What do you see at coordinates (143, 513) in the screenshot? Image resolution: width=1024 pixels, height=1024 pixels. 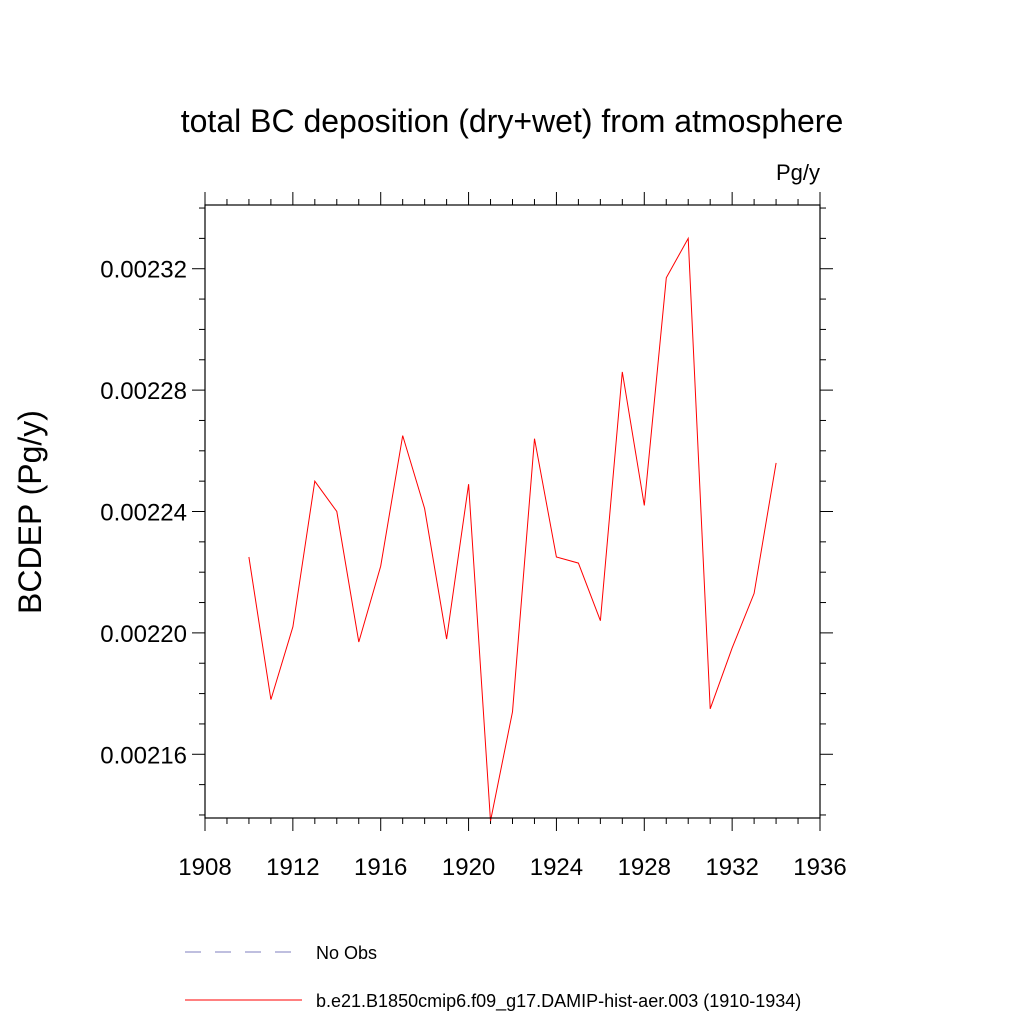 I see `y-tick-label: 0.00224` at bounding box center [143, 513].